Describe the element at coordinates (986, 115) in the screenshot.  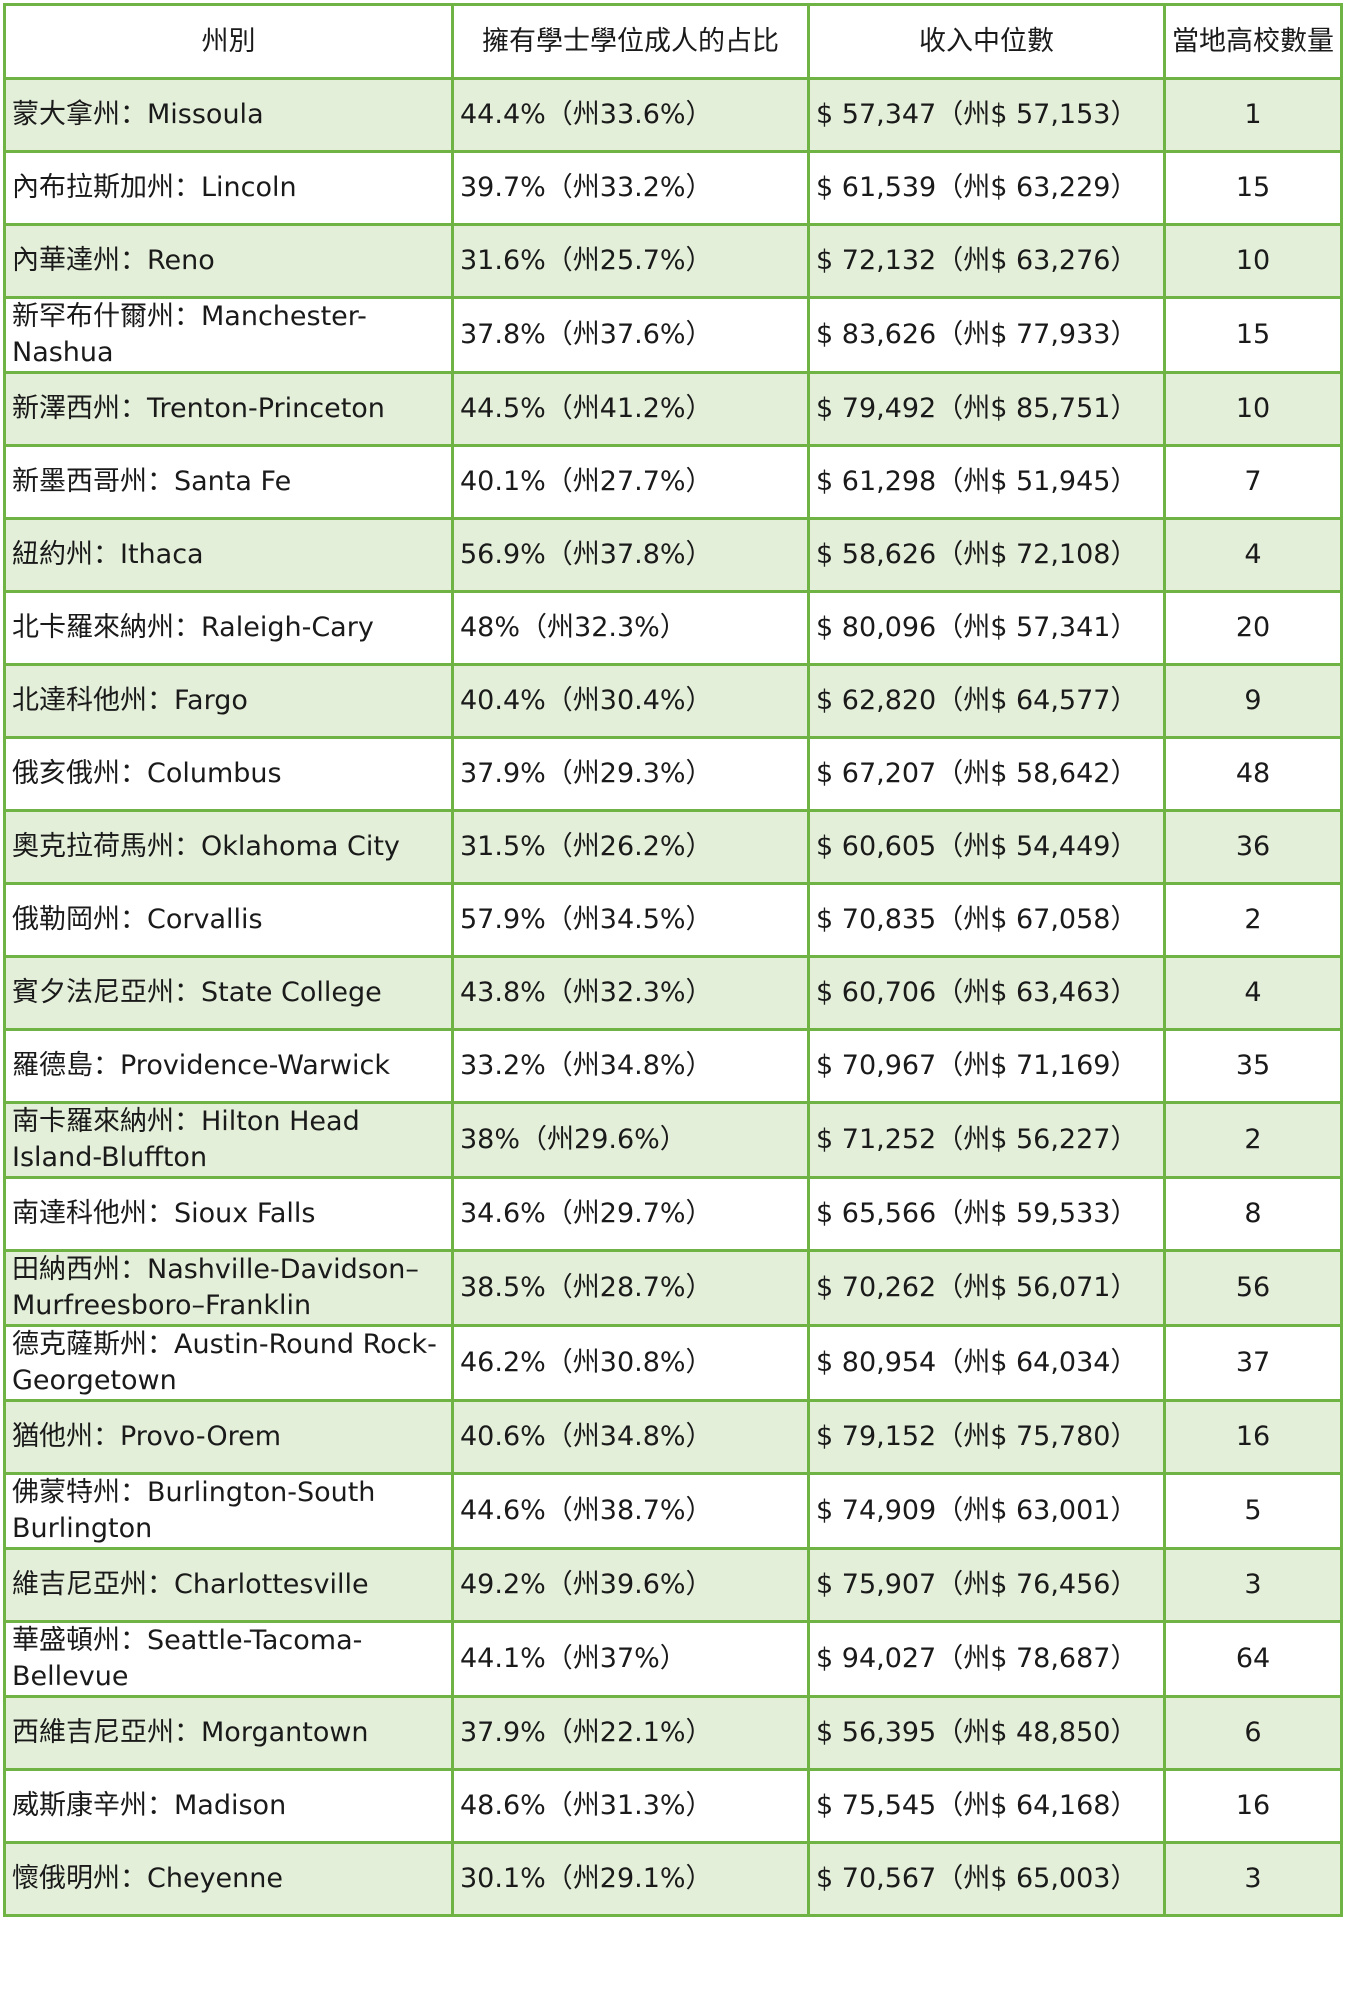
I see `cell-median-income: $ 57,347（州$ 57,153）` at that location.